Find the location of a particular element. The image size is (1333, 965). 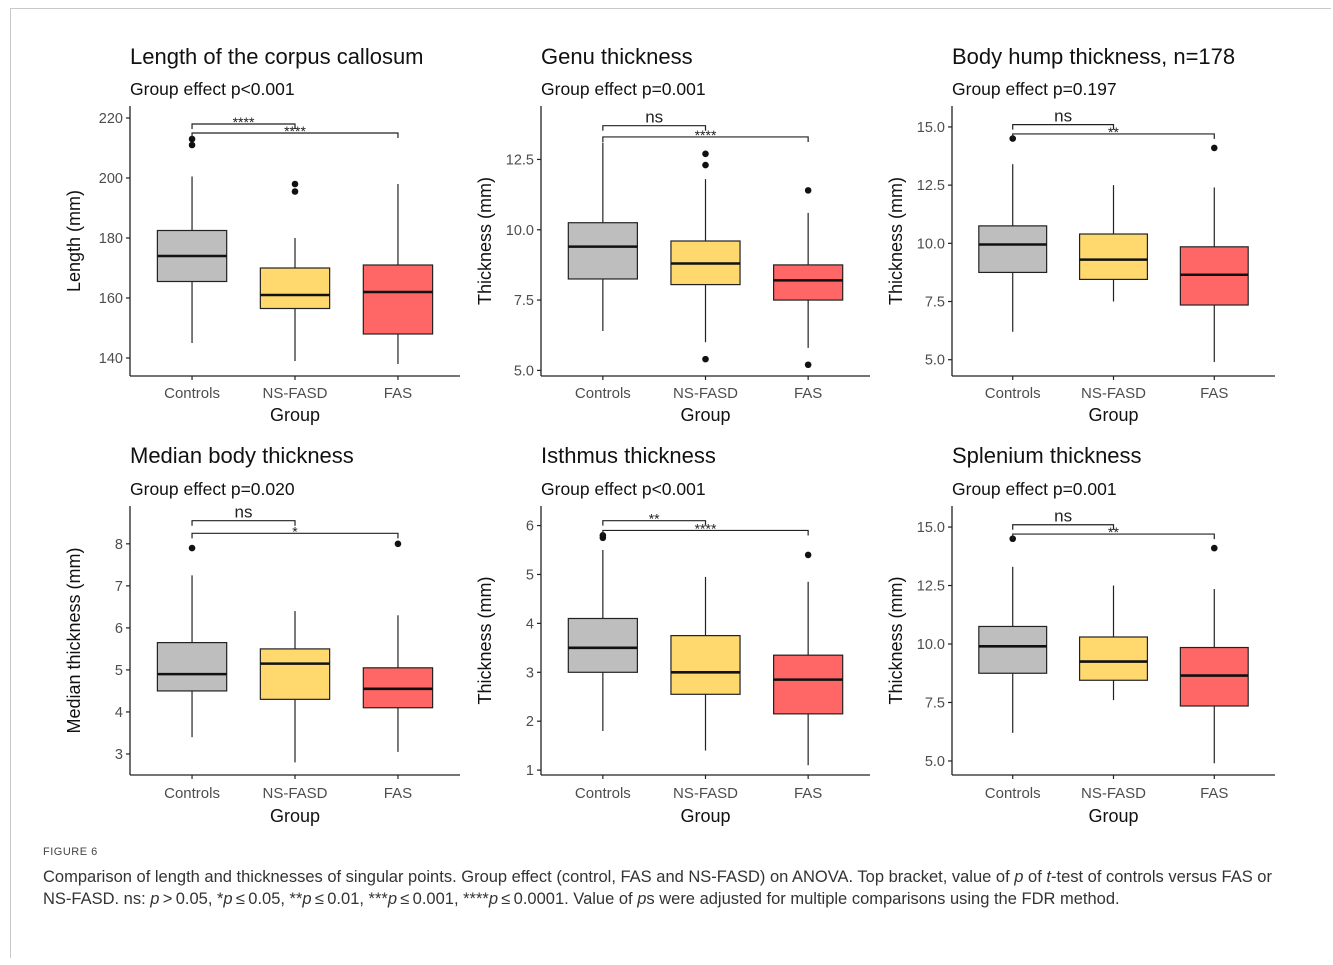

figure-label: FIGURE 6 is located at coordinates (70, 852).